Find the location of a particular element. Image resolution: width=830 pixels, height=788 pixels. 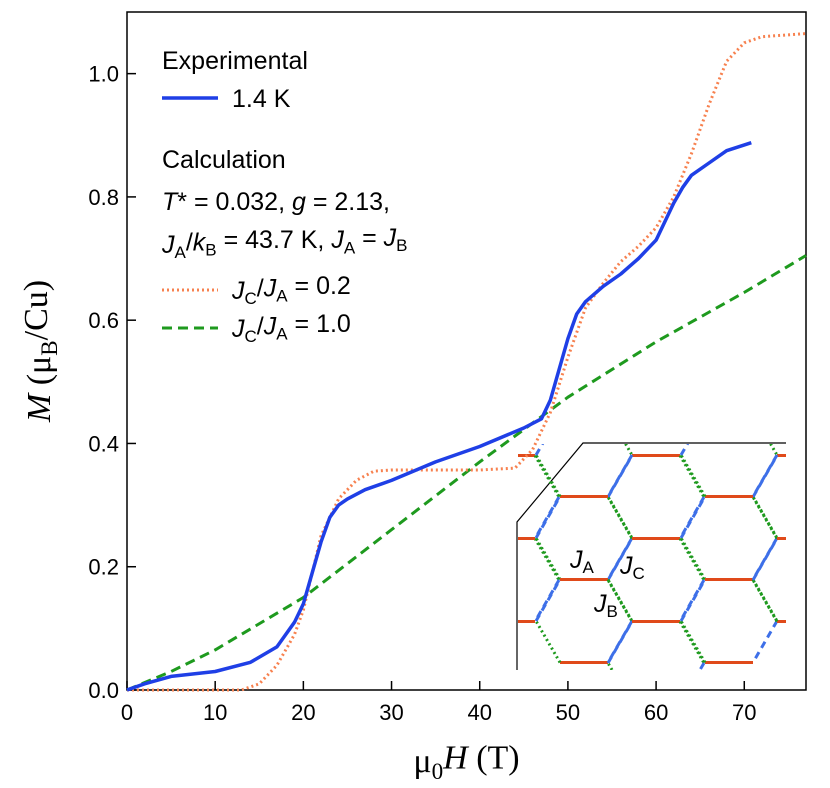

text-part: g is located at coordinates (299, 202).